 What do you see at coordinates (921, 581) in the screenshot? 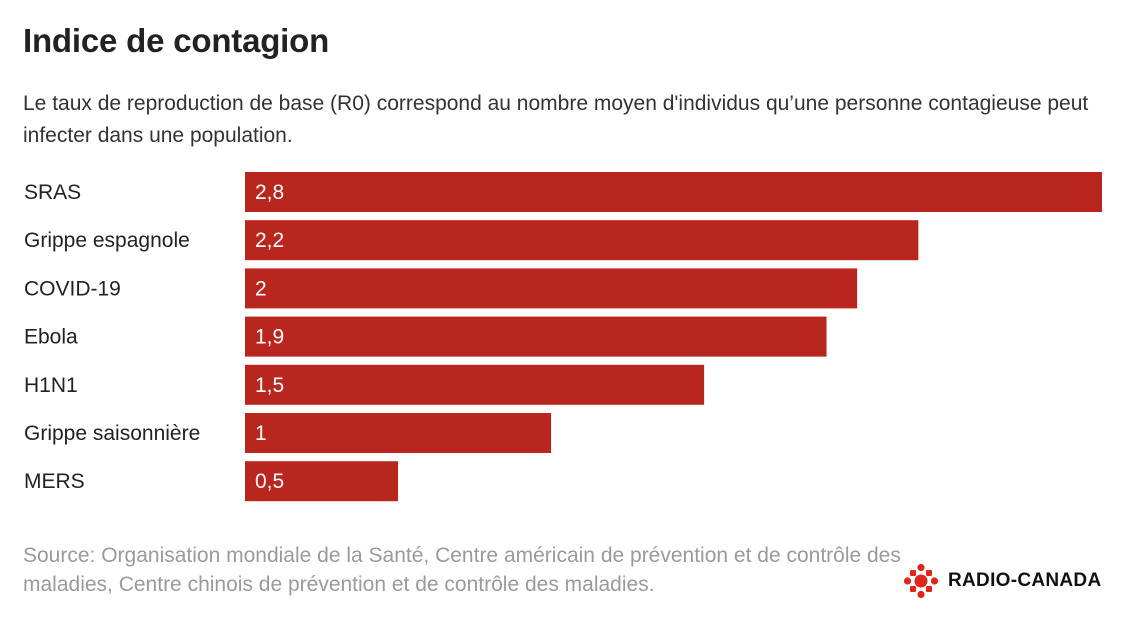
I see `radio-canada-icon` at bounding box center [921, 581].